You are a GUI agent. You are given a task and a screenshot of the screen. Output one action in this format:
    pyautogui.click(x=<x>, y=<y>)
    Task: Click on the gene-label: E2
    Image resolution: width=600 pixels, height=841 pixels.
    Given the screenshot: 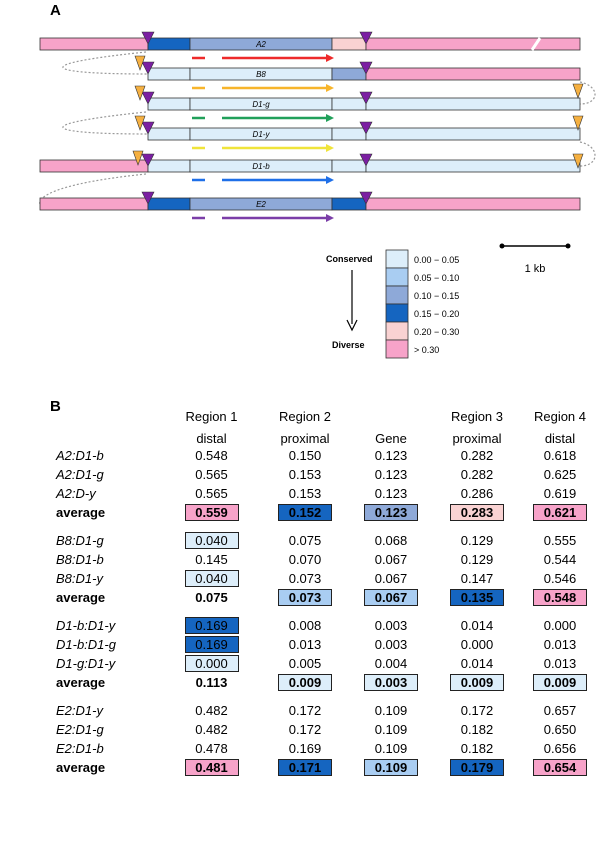 What is the action you would take?
    pyautogui.click(x=261, y=204)
    